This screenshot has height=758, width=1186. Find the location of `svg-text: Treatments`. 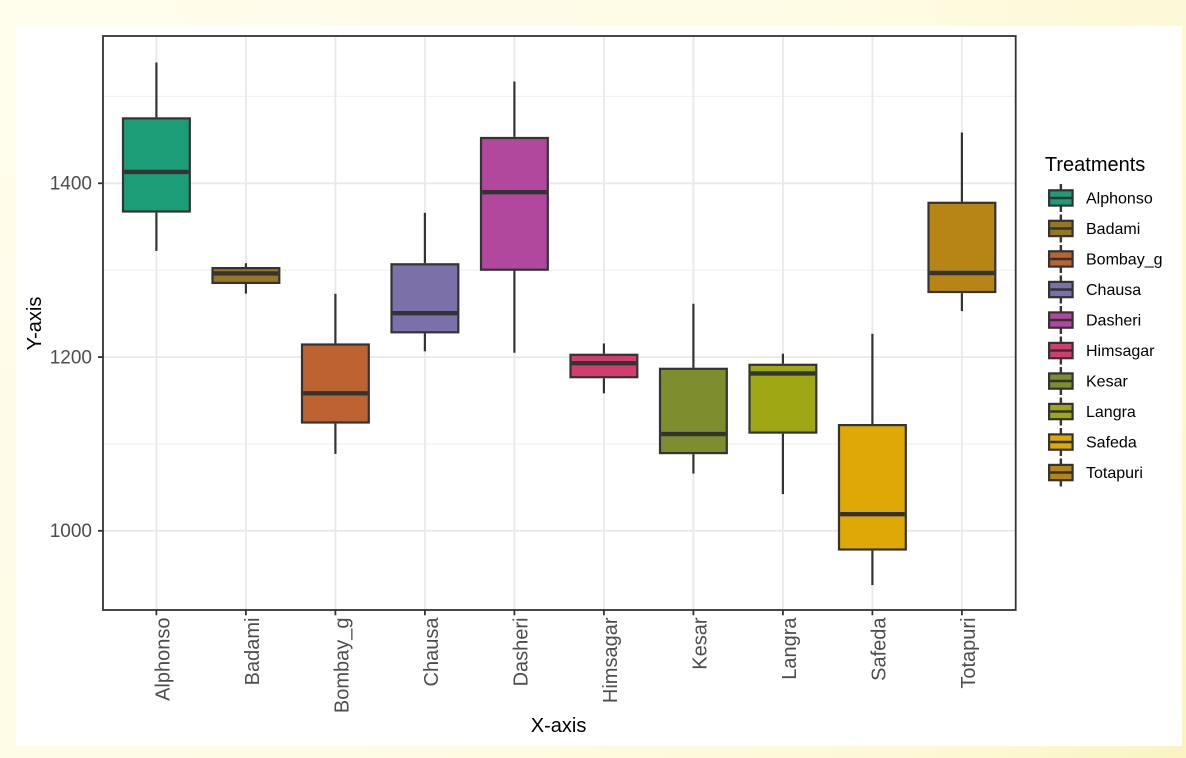

svg-text: Treatments is located at coordinates (1095, 165).